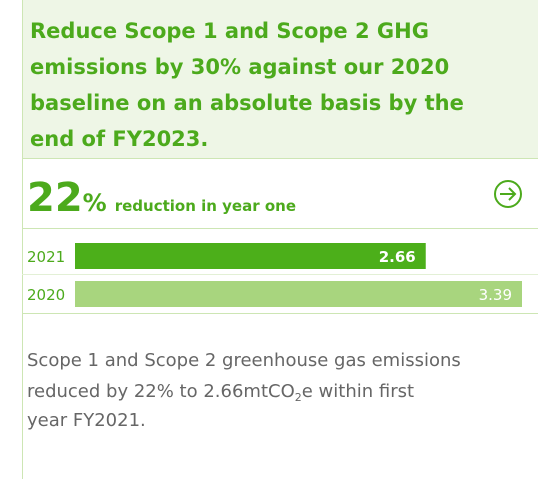 Image resolution: width=538 pixels, height=479 pixels. Describe the element at coordinates (298, 397) in the screenshot. I see `description-subscript: 2` at that location.